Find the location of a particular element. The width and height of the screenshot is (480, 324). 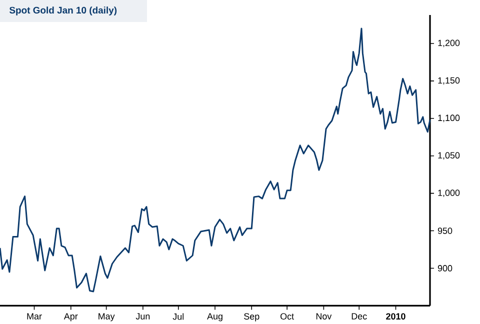

y-tick-label: 1,150 is located at coordinates (449, 81).